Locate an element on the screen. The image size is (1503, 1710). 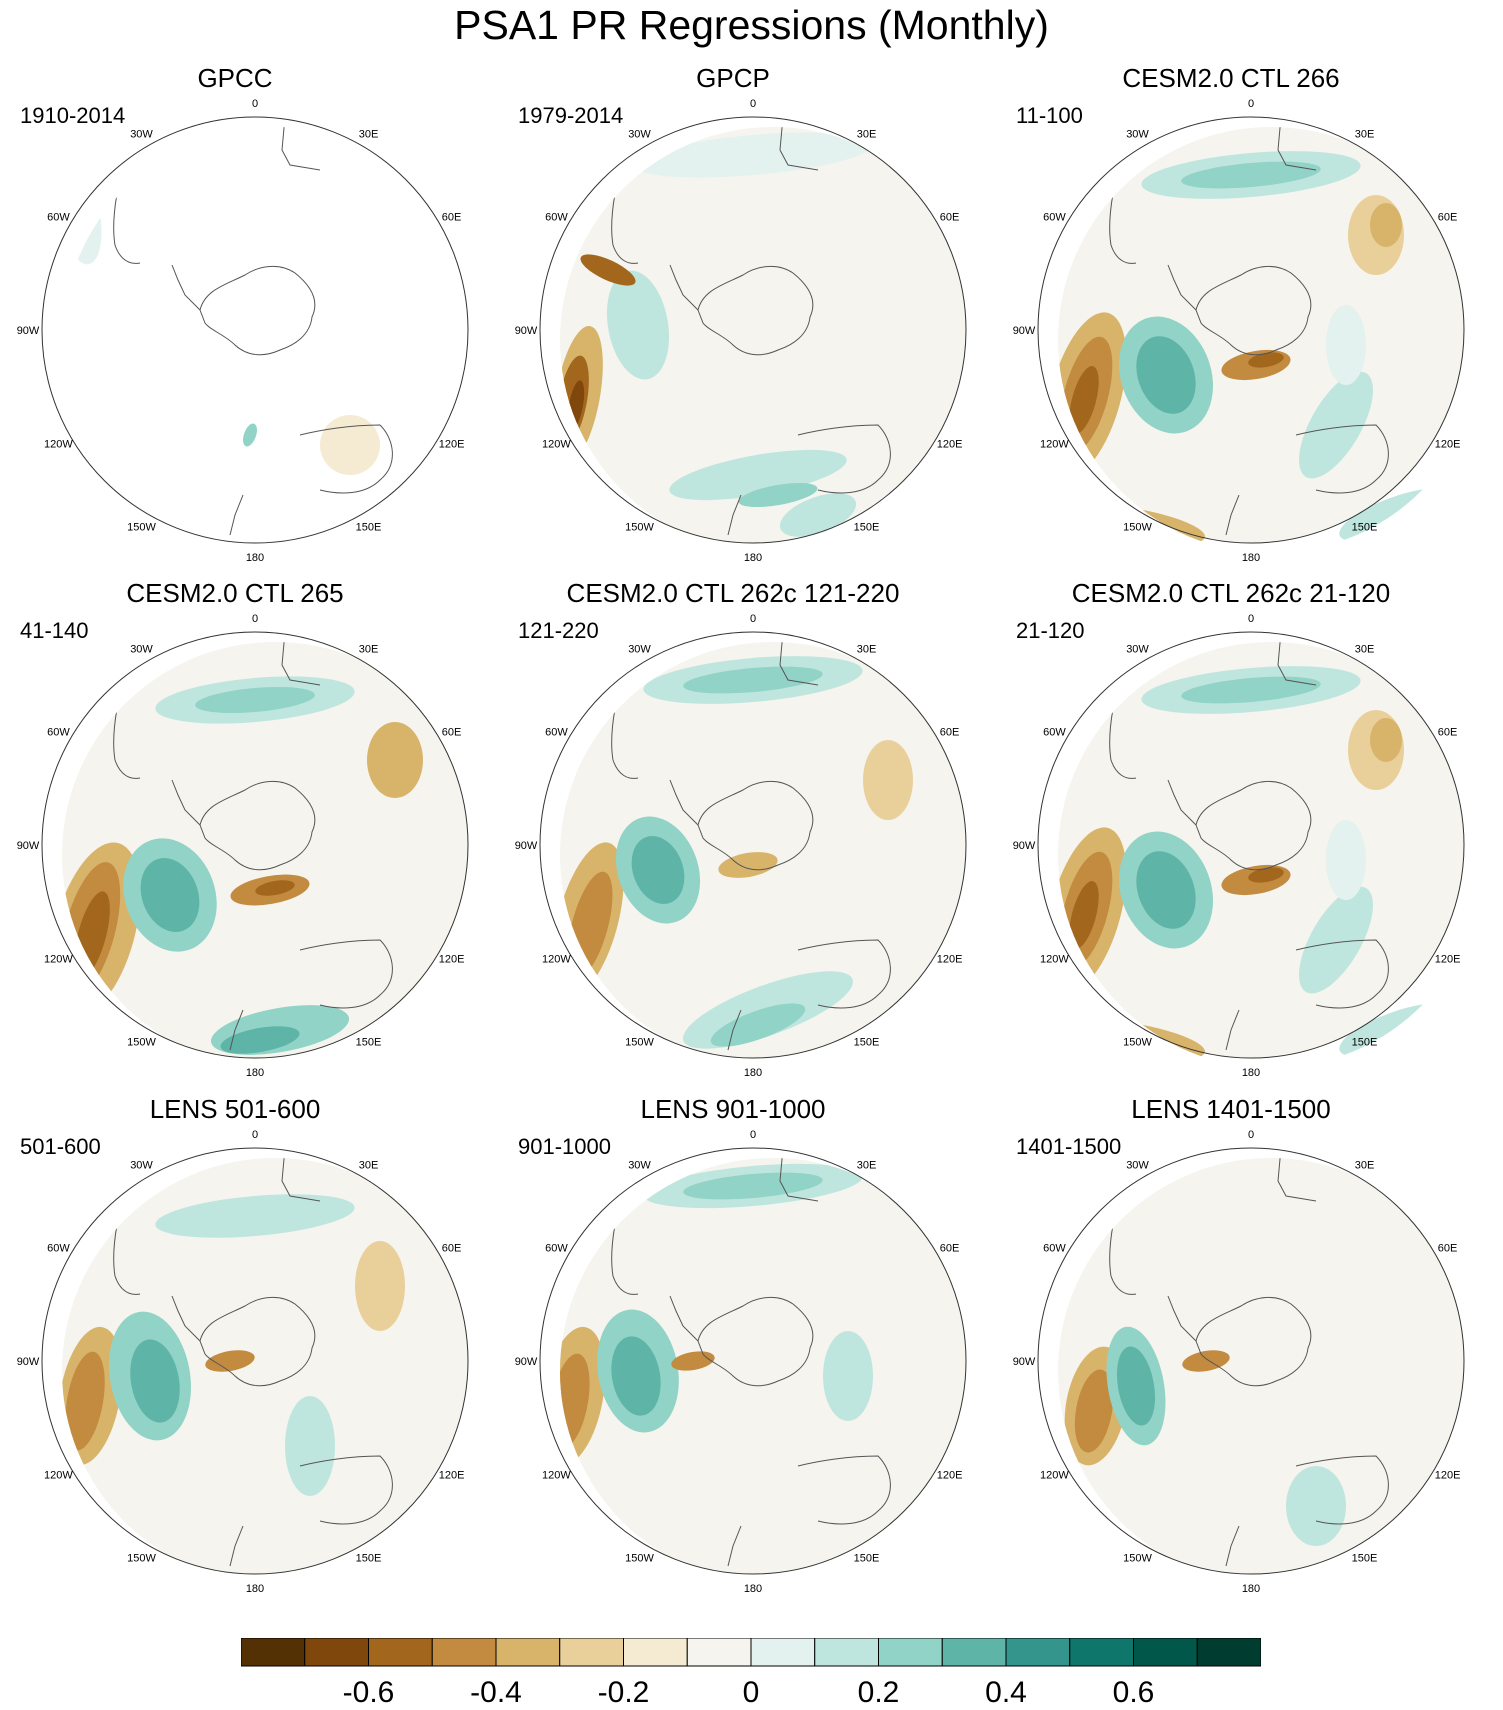
panel-title: LENS 501-600 is located at coordinates (235, 1109).